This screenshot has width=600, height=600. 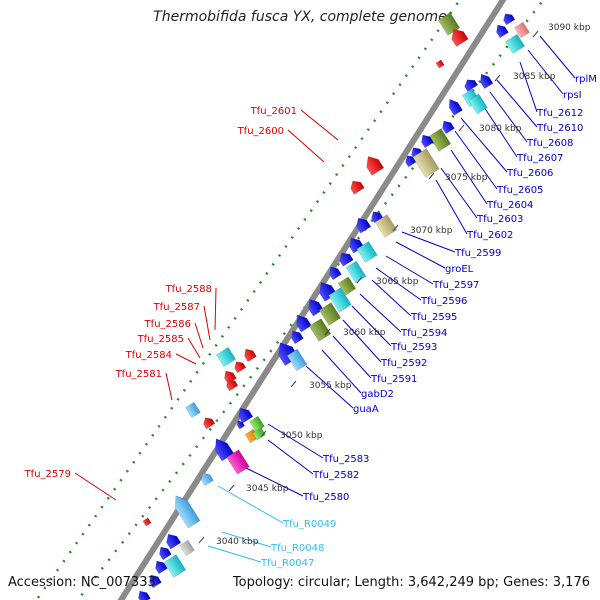 What do you see at coordinates (519, 190) in the screenshot?
I see `gene-label: Tfu_2605` at bounding box center [519, 190].